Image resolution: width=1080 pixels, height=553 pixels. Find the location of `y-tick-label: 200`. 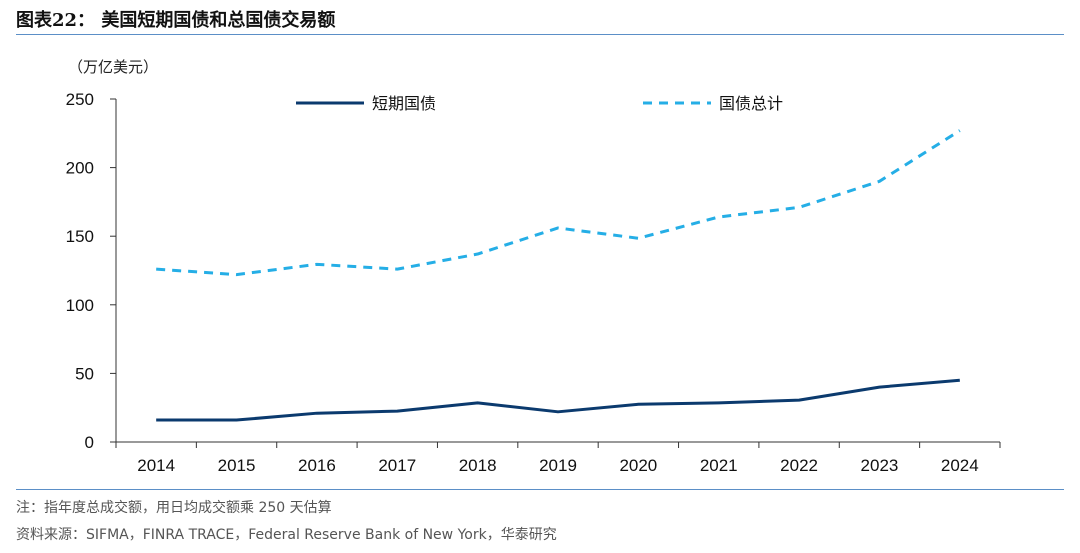

y-tick-label: 200 is located at coordinates (80, 168).